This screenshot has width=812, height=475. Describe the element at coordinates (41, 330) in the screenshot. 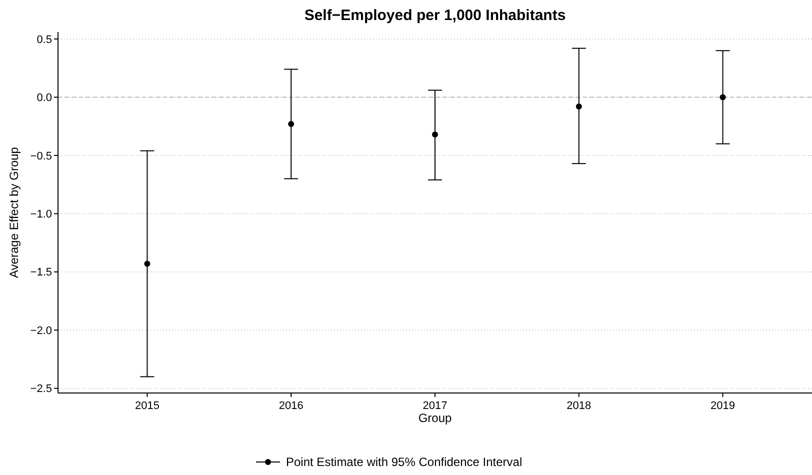

I see `y-tick-label: −2.0` at that location.